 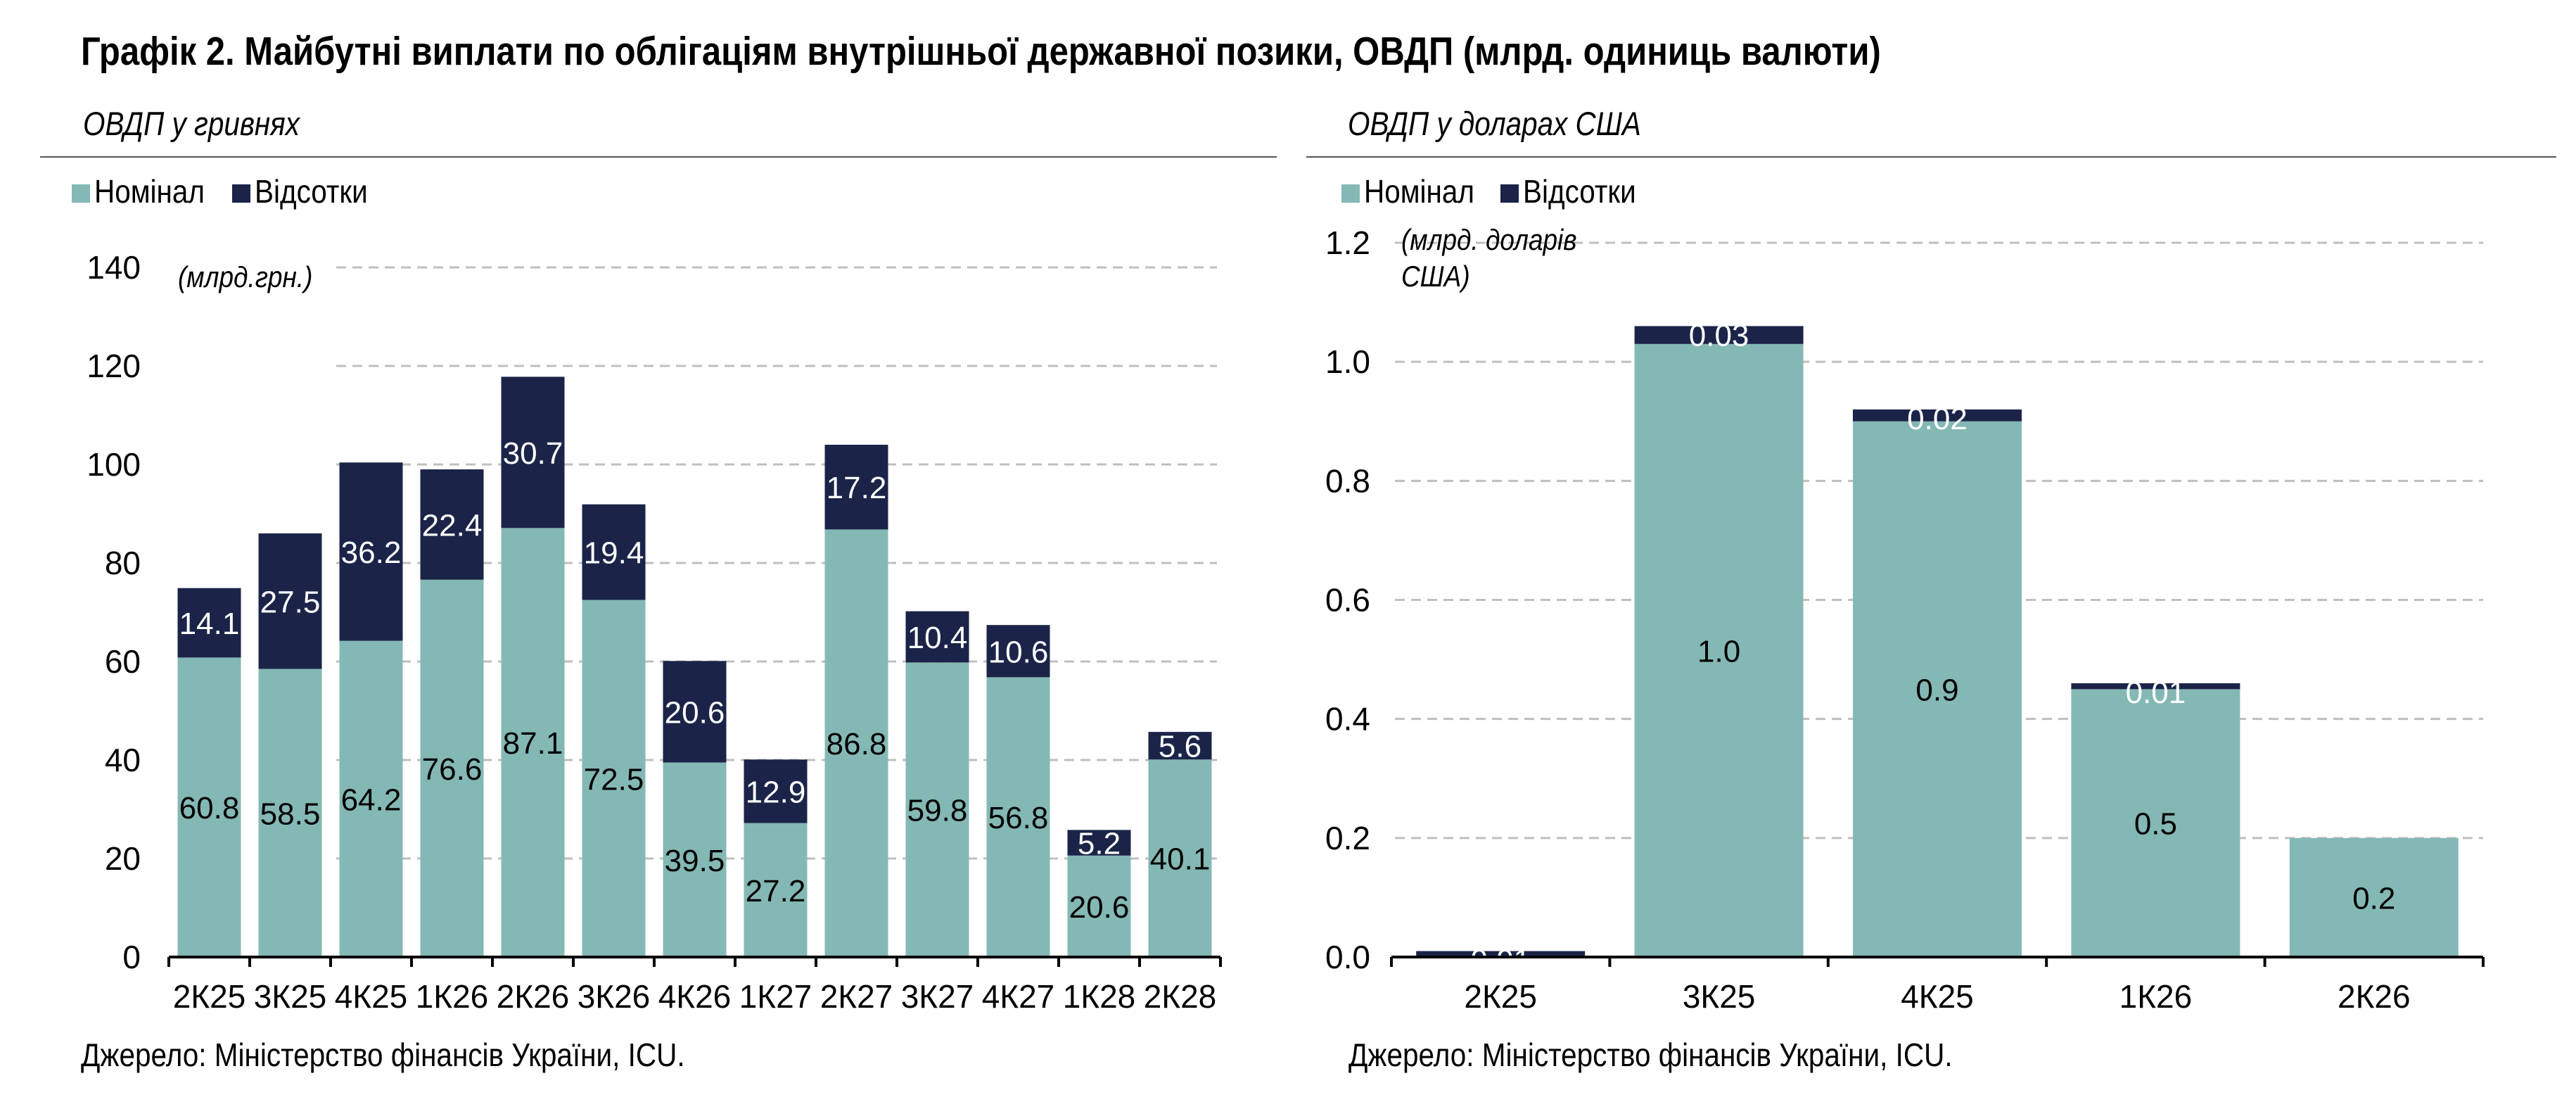 I want to click on x-tick-label: 4К27, so click(x=1018, y=996).